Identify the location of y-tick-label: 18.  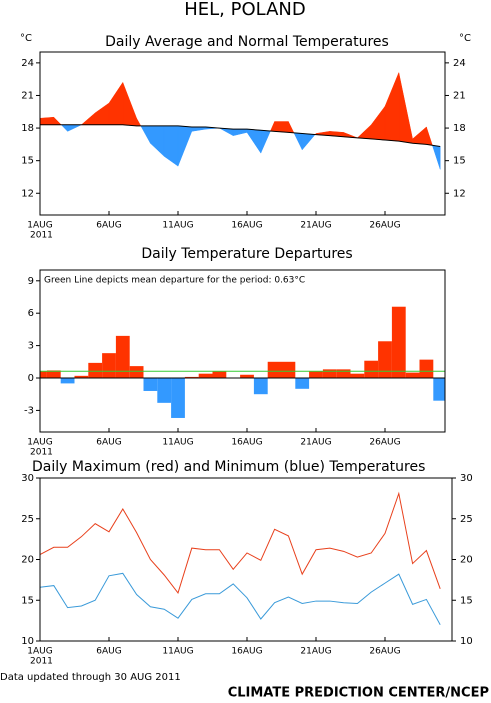
(27, 128).